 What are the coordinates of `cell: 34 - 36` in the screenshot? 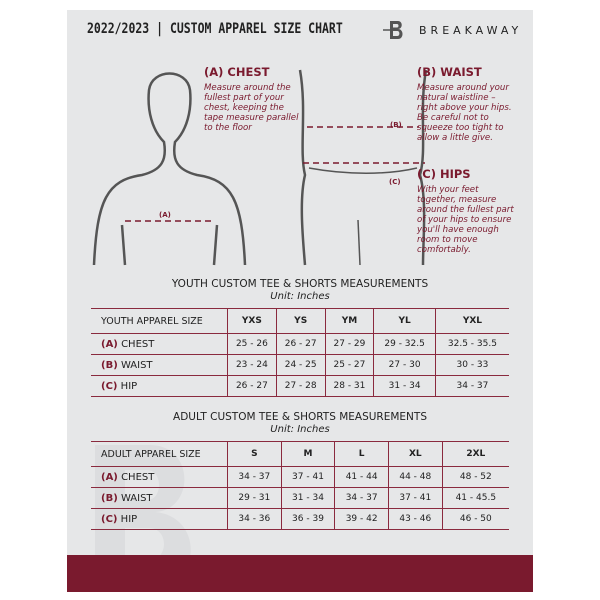 It's located at (254, 519).